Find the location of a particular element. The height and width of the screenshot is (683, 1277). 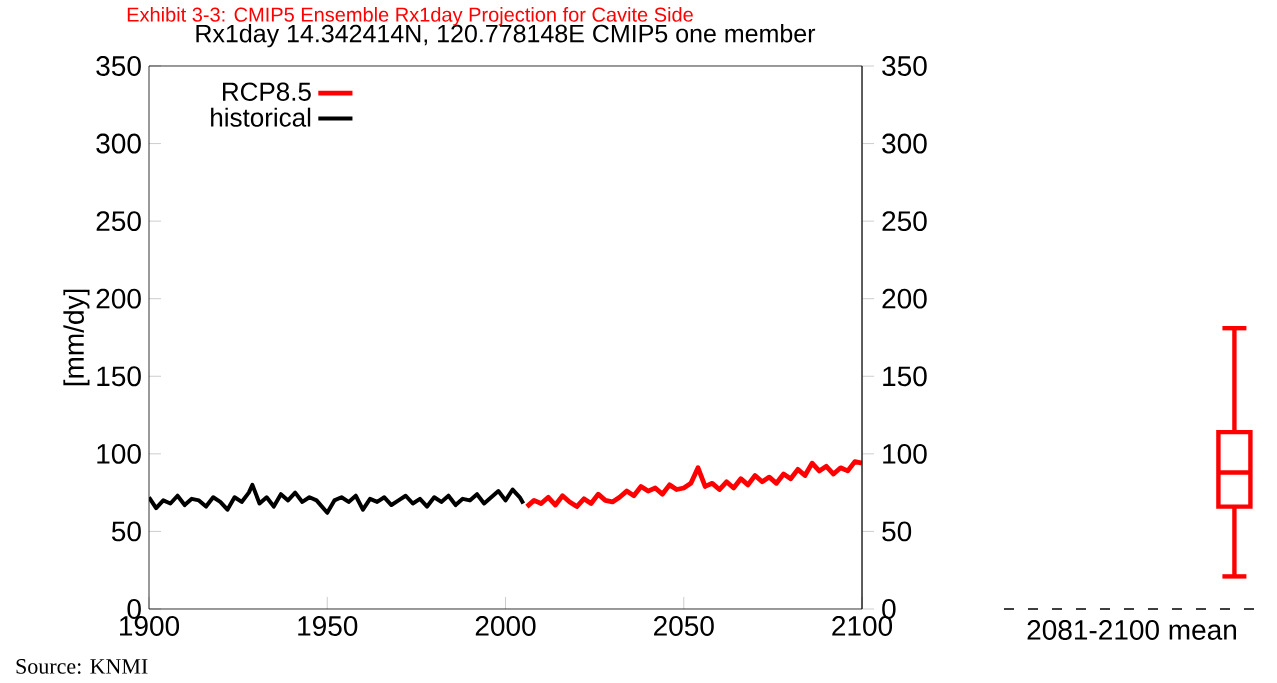

x-tick-label: 1950 is located at coordinates (328, 626).